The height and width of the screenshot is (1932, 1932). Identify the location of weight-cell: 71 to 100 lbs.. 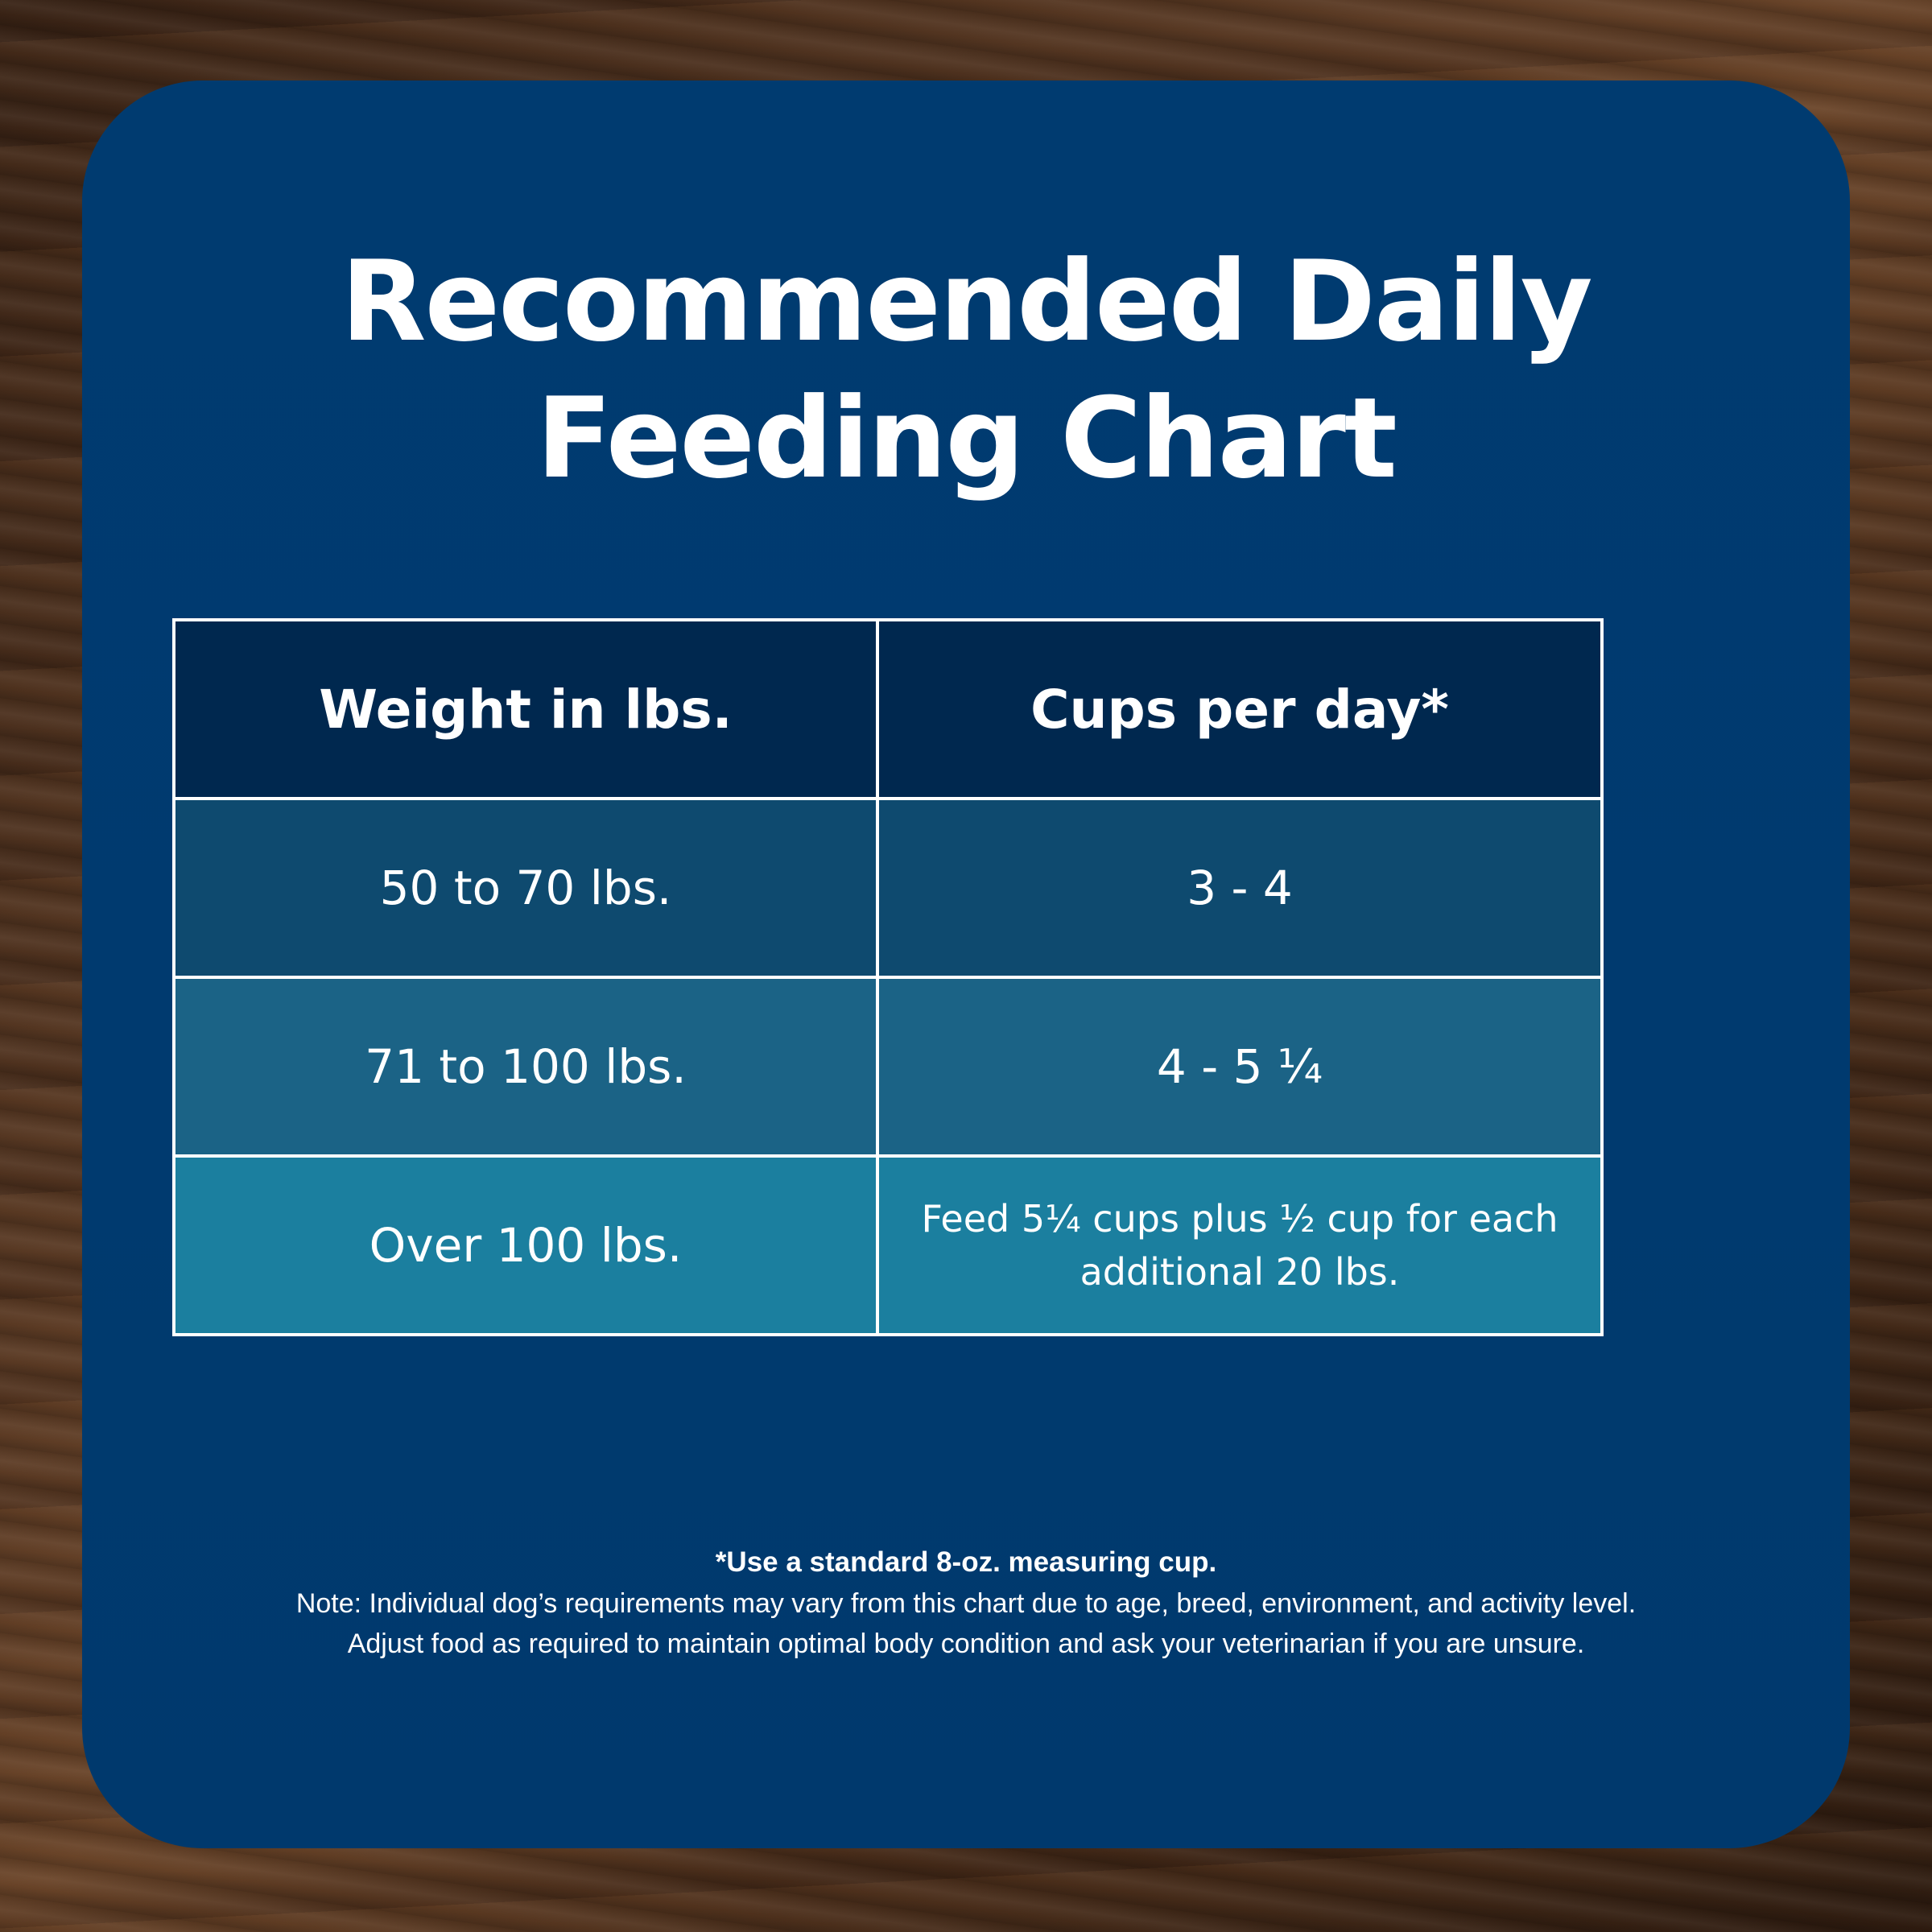
(525, 1067).